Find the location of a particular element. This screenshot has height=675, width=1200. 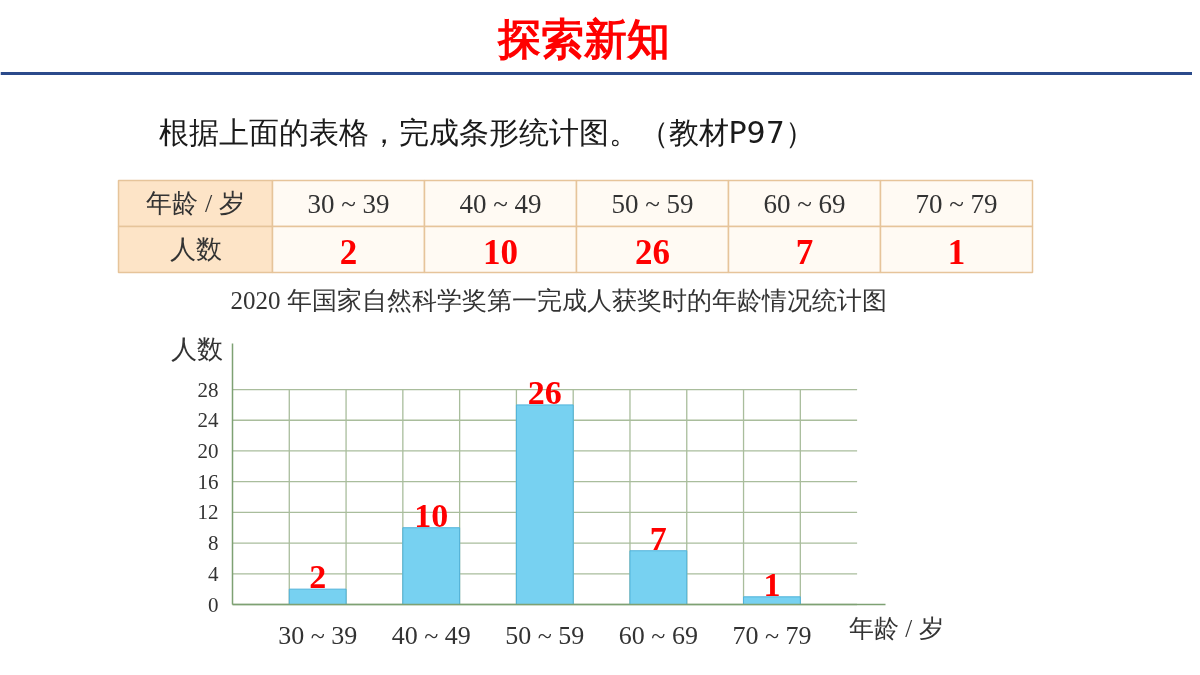

y-tick-label: 0 is located at coordinates (213, 604).